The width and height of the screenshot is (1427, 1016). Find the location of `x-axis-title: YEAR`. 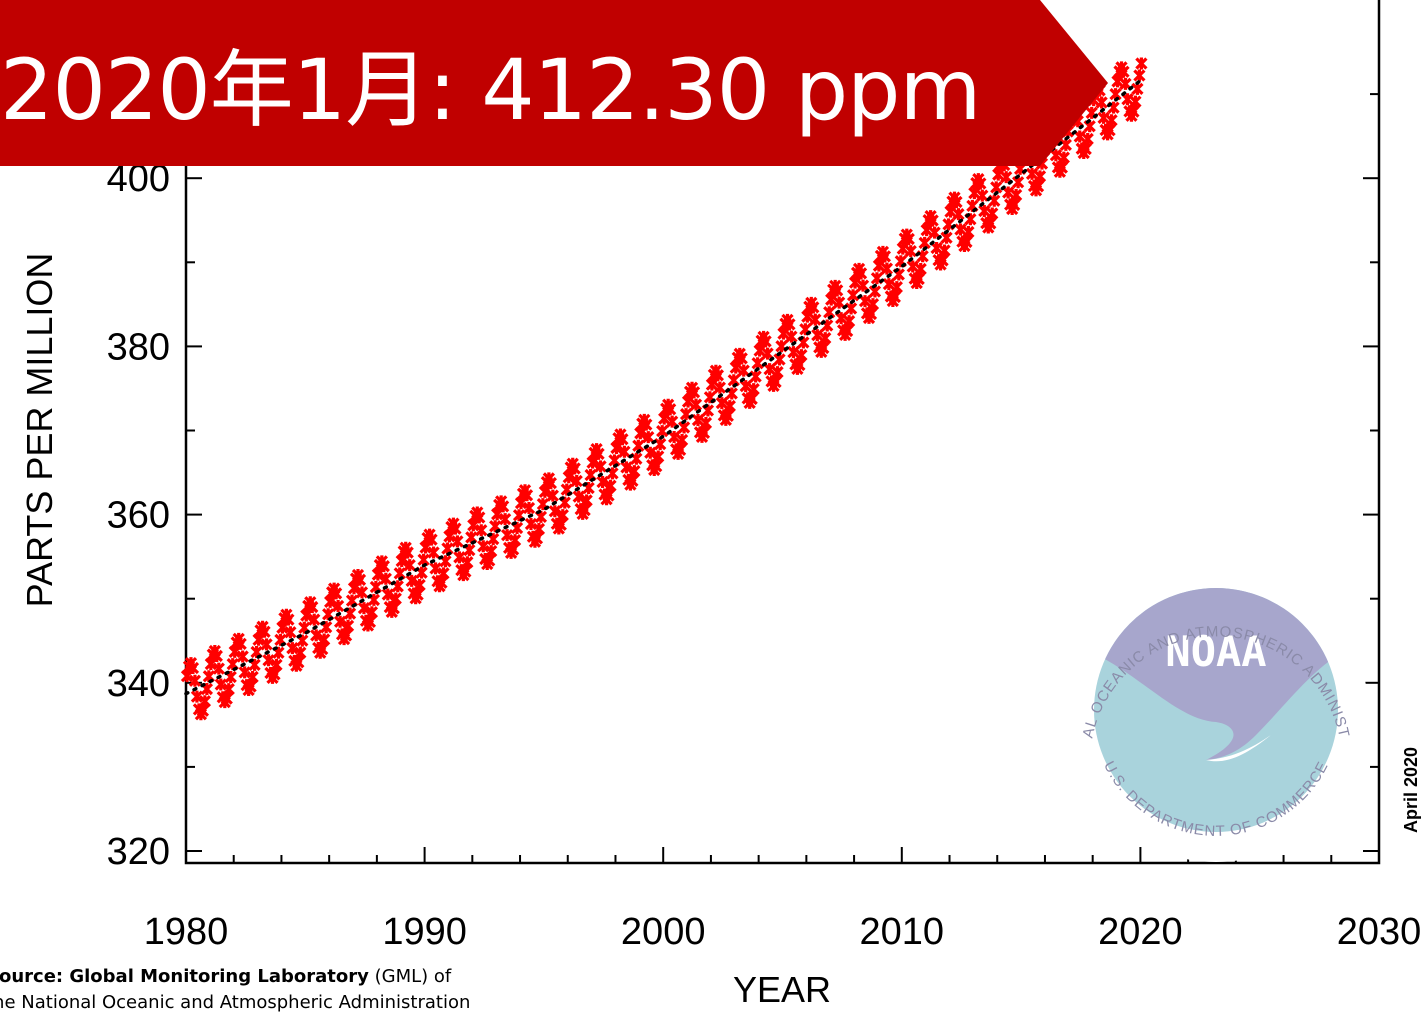

x-axis-title: YEAR is located at coordinates (782, 989).